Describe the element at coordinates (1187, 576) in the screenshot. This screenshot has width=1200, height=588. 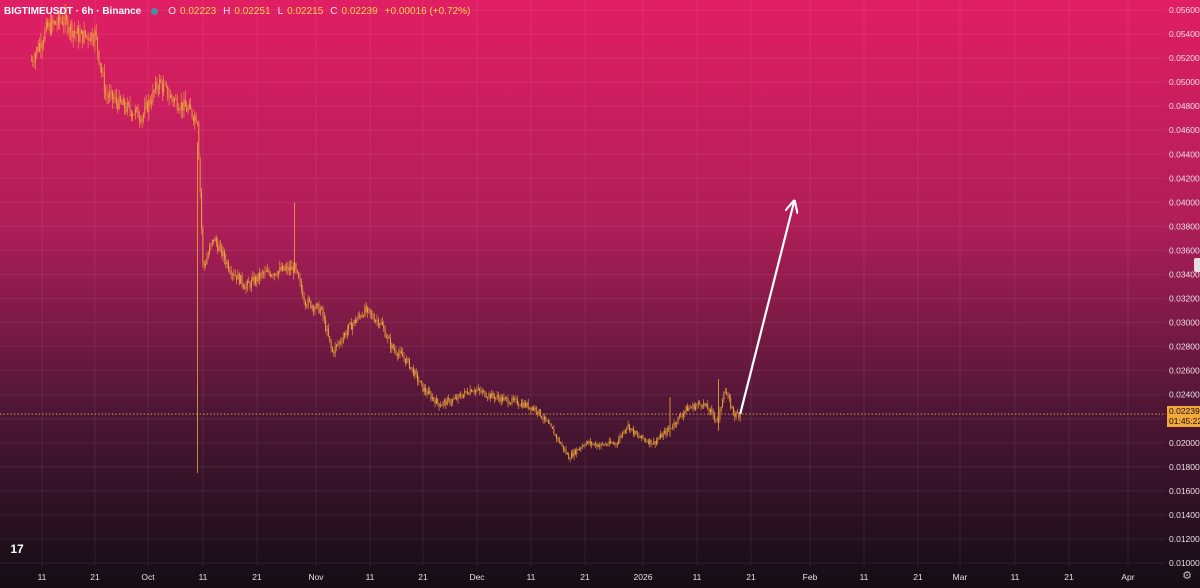
I see `gear-icon: ⚙` at that location.